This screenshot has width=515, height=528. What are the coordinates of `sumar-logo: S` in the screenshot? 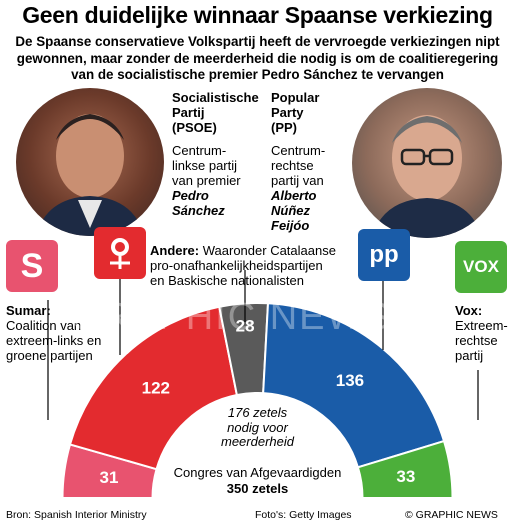 It's located at (32, 266).